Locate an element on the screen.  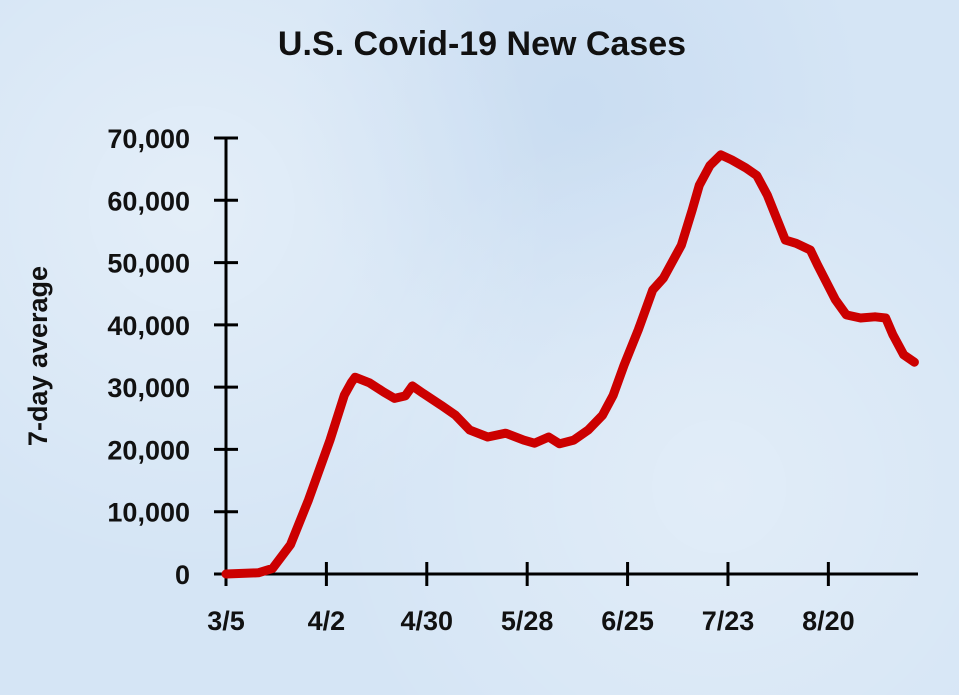
y-tick-label: 40,000 is located at coordinates (148, 326).